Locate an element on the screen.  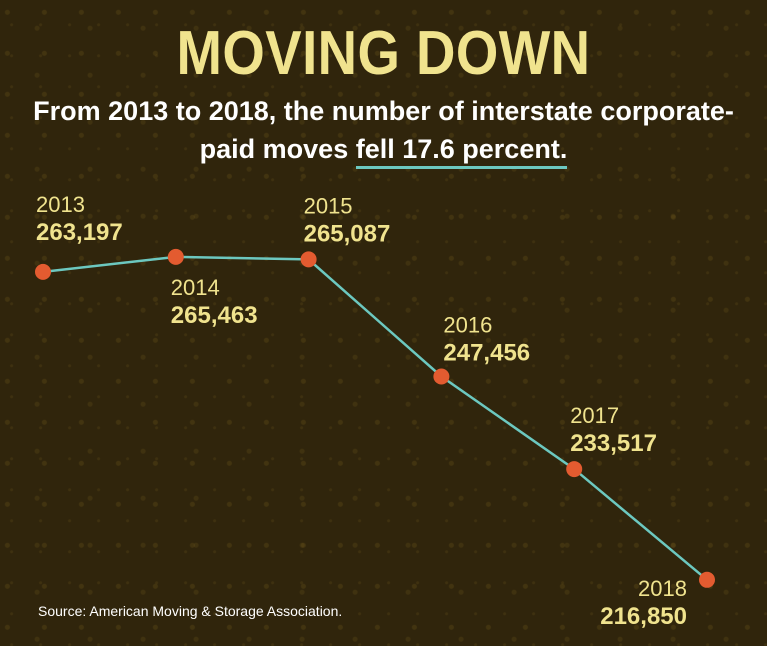
value-label-2013: 263,197 is located at coordinates (79, 232).